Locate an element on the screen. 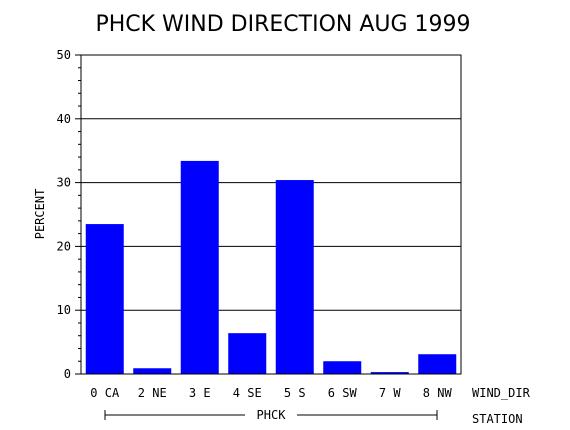 Image resolution: width=570 pixels, height=430 pixels. y-tick-label: 40 is located at coordinates (64, 119).